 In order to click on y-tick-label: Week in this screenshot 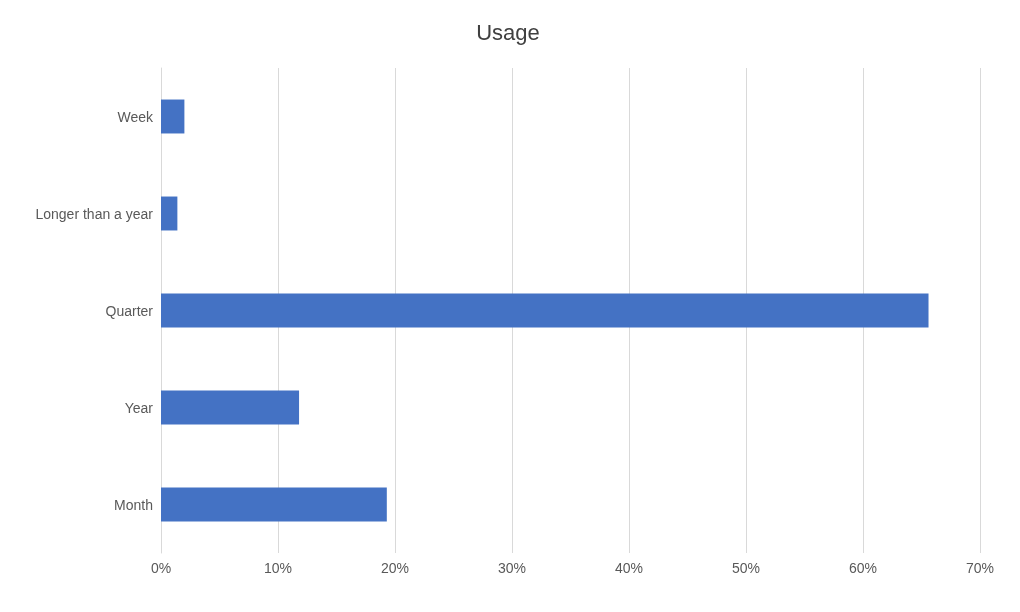, I will do `click(135, 116)`.